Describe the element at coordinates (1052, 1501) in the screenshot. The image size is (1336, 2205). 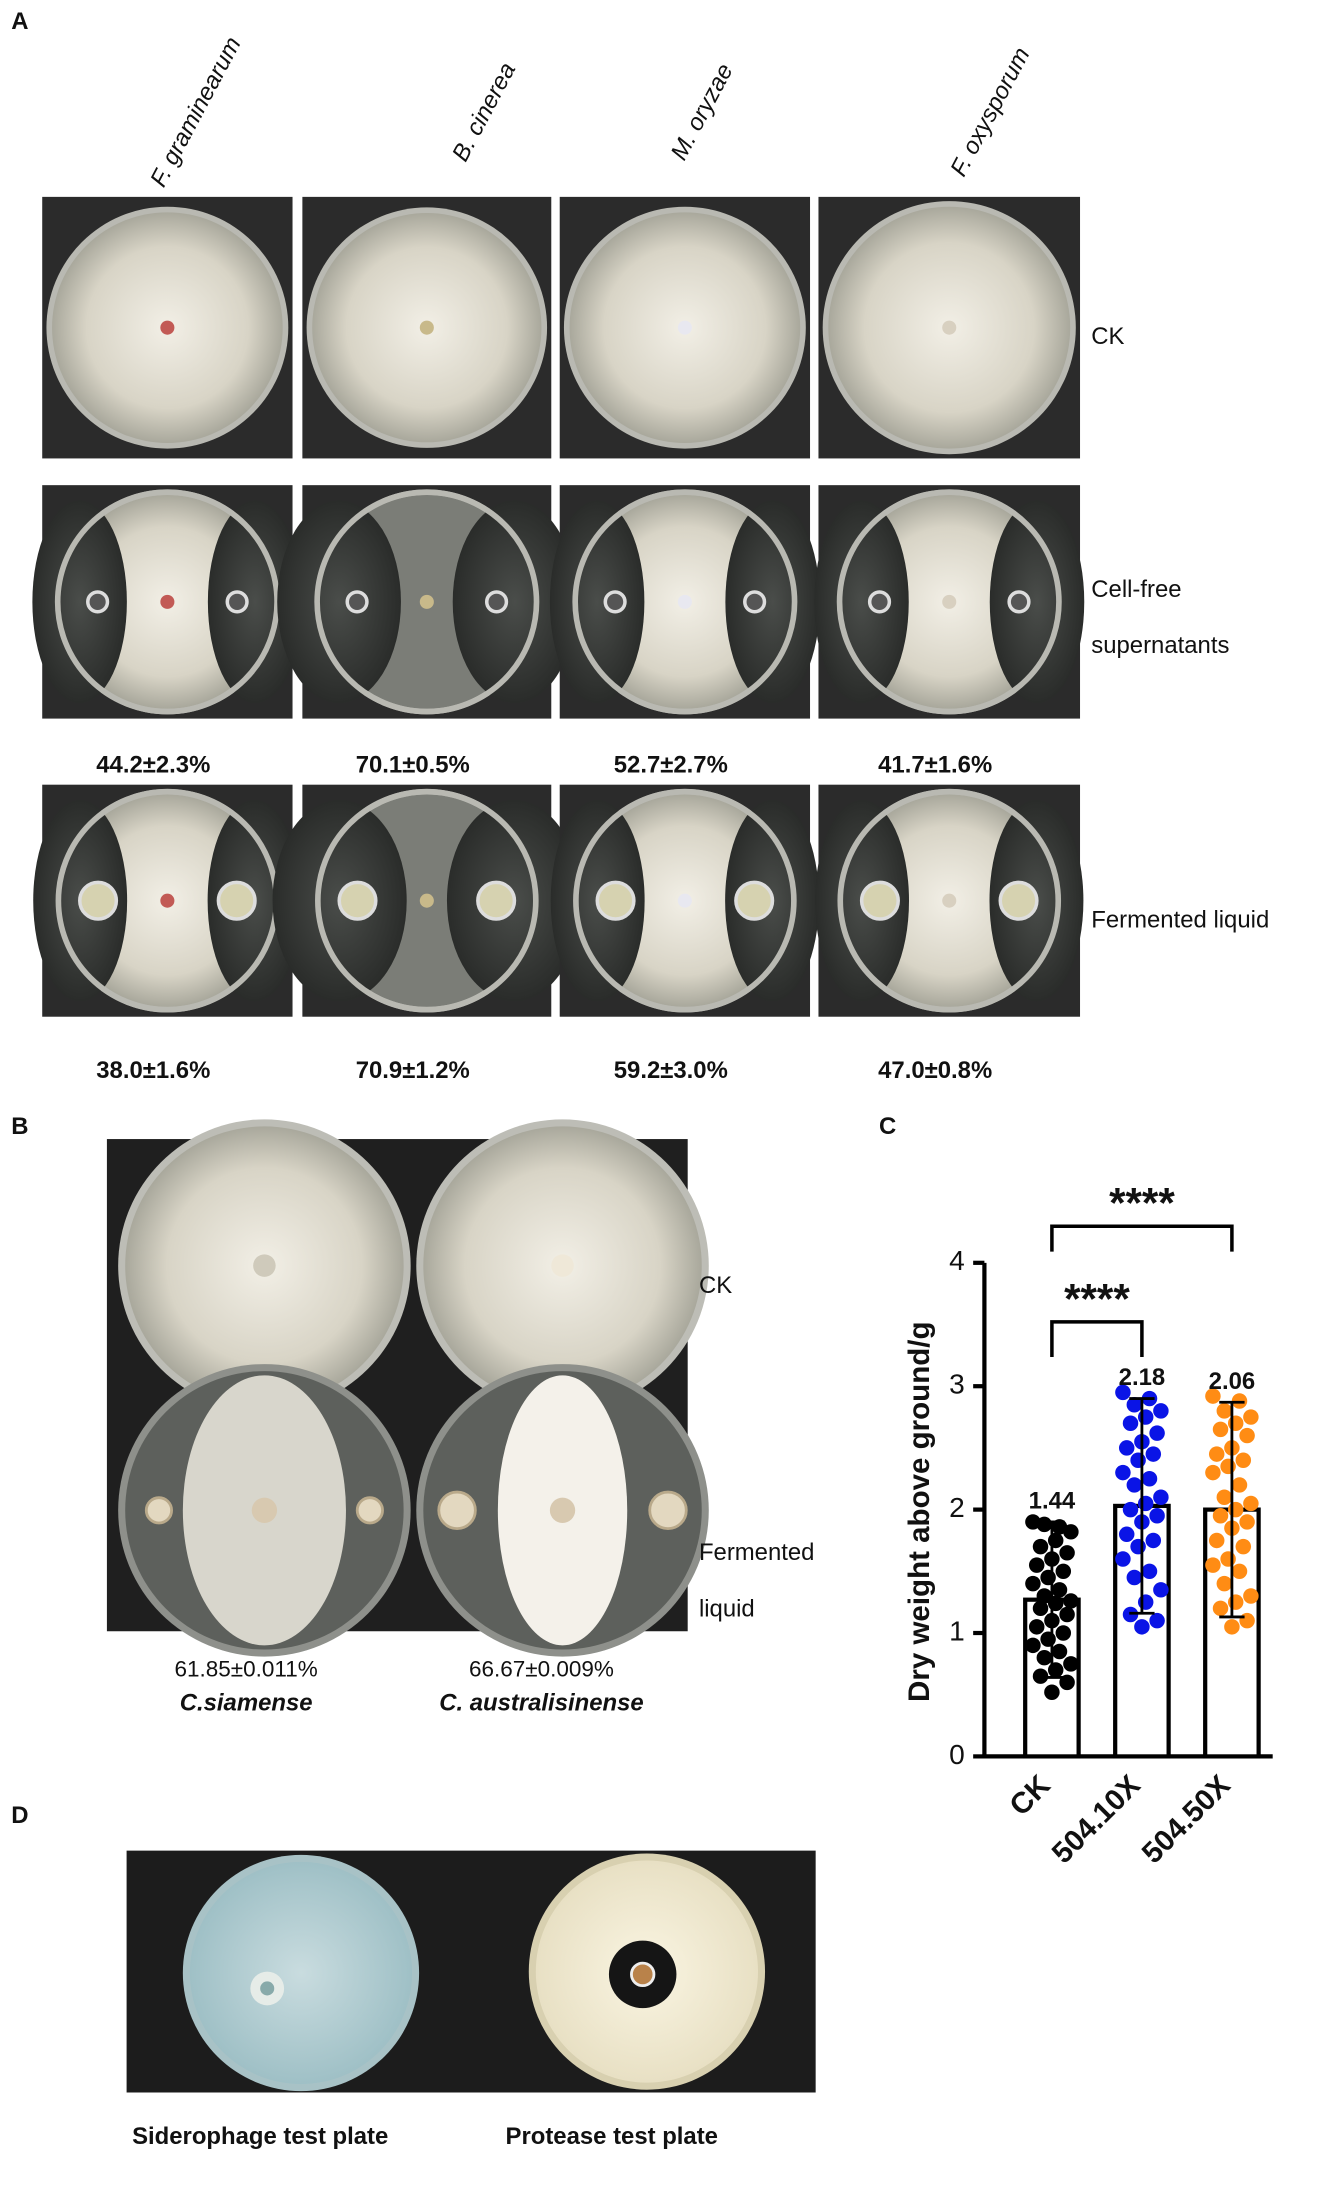
I see `label: 1.44` at that location.